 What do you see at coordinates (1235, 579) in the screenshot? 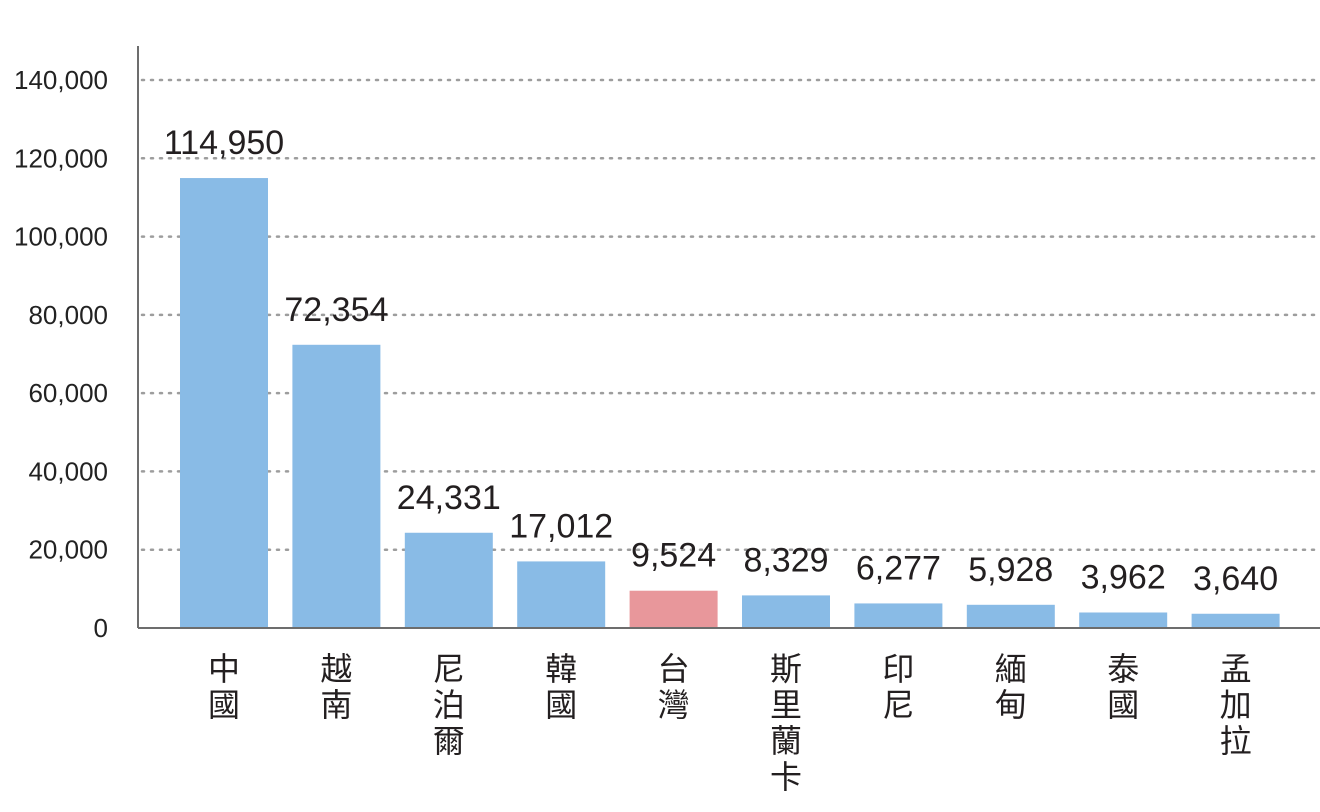
I see `data-label: 3,640` at bounding box center [1235, 579].